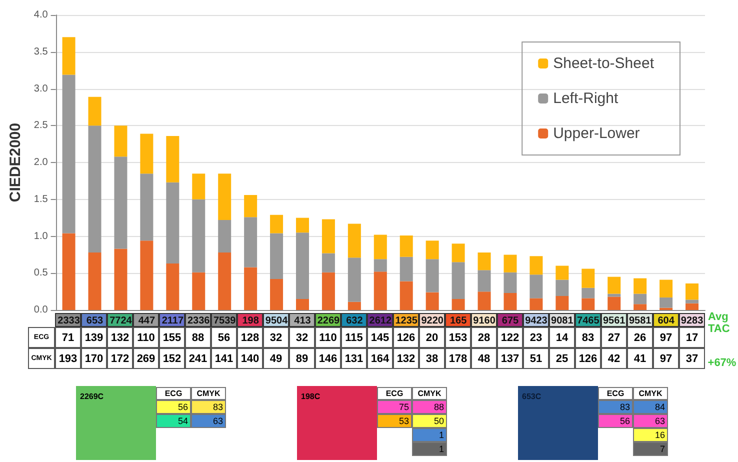 The width and height of the screenshot is (738, 462). What do you see at coordinates (354, 358) in the screenshot?
I see `text: 131` at bounding box center [354, 358].